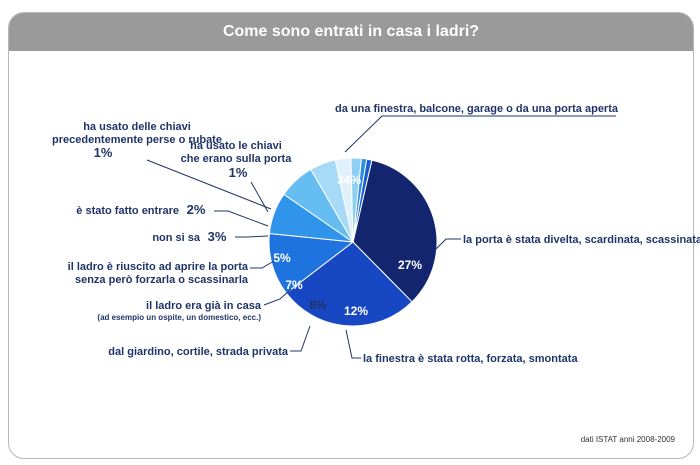 This screenshot has height=465, width=700. Describe the element at coordinates (127, 211) in the screenshot. I see `slice-category-label-8: è stato fatto entrare` at that location.